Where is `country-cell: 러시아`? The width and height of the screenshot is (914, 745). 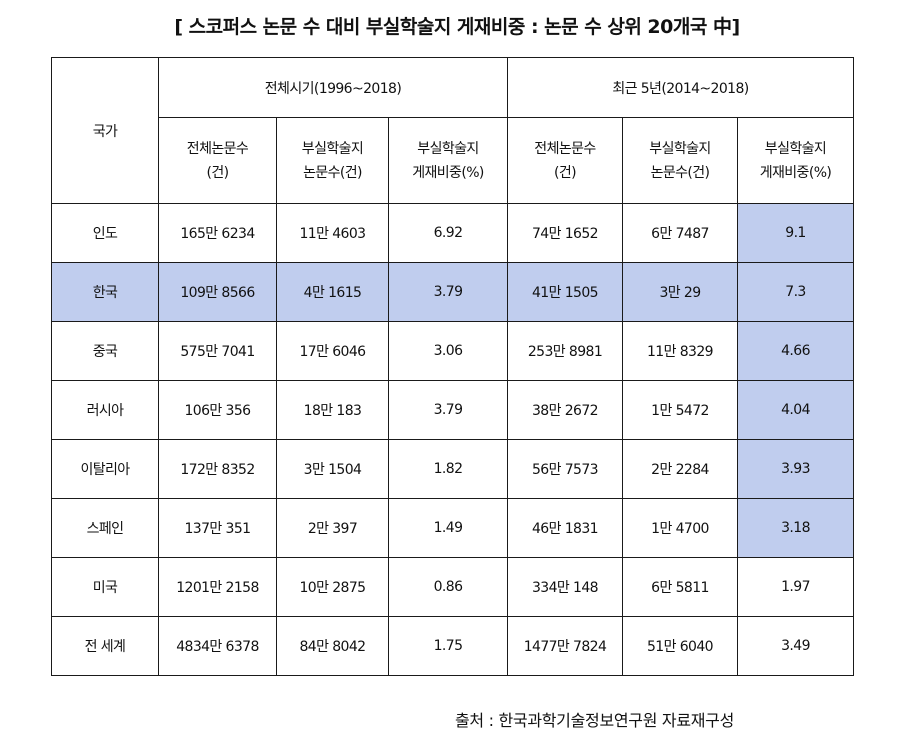
country-cell: 러시아 is located at coordinates (105, 410).